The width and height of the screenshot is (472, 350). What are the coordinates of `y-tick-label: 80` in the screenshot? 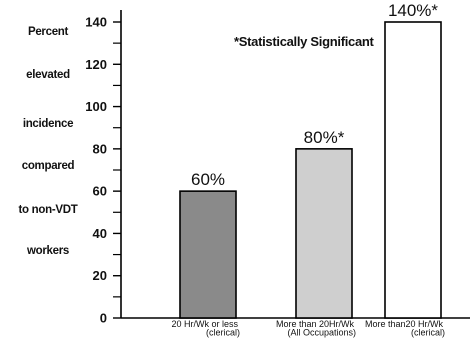 It's located at (100, 148).